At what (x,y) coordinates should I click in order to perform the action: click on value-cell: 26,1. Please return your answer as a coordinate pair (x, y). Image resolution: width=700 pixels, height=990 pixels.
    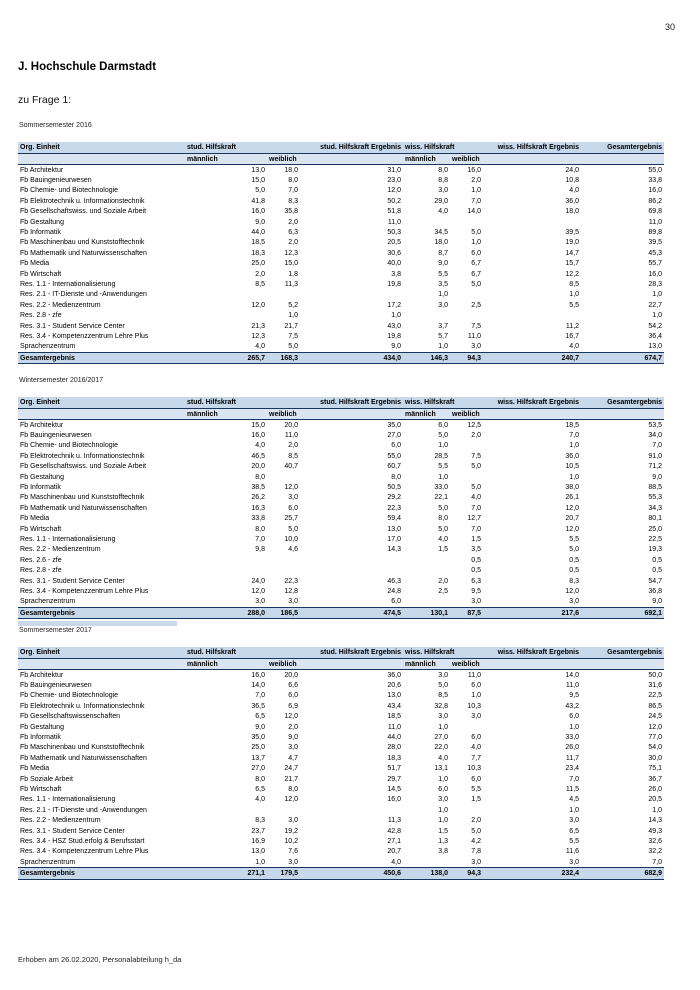
    Looking at the image, I should click on (572, 498).